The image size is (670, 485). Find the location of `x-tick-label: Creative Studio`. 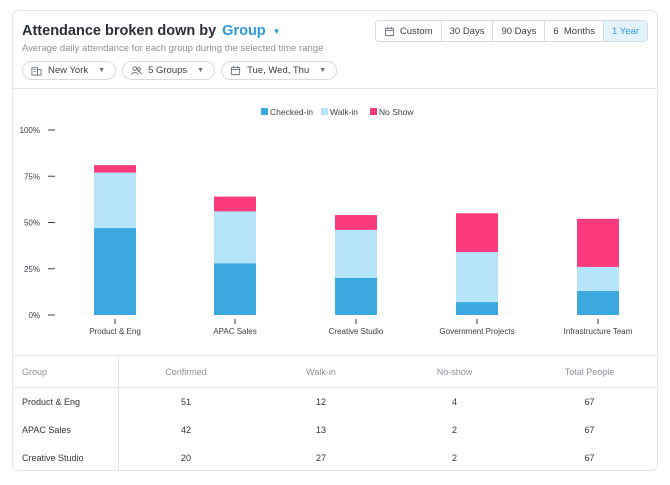

x-tick-label: Creative Studio is located at coordinates (356, 331).